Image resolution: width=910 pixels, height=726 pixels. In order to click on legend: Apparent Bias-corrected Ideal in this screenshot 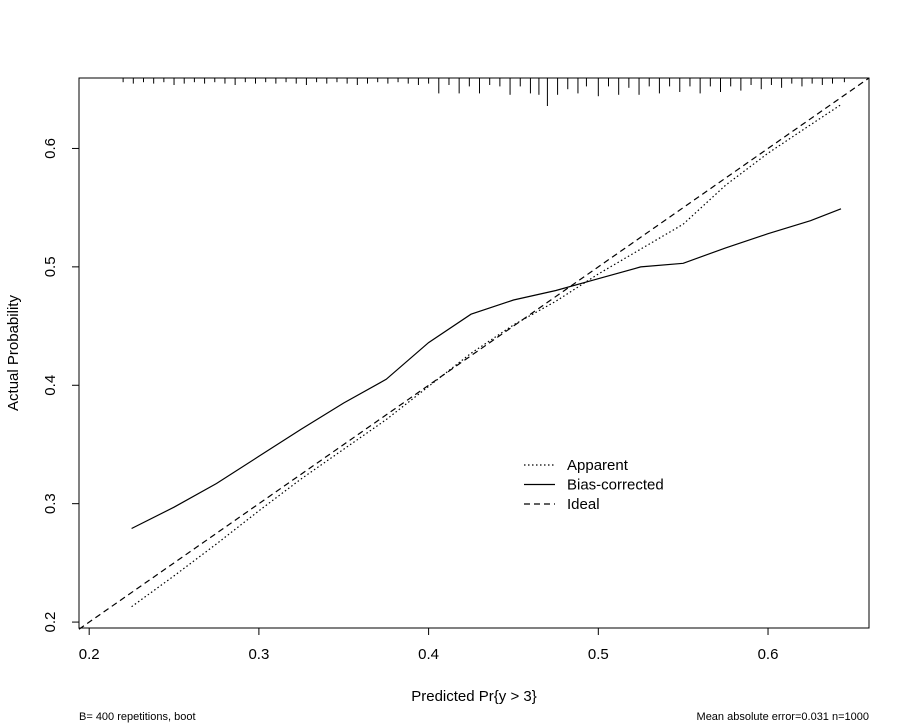, I will do `click(594, 485)`.